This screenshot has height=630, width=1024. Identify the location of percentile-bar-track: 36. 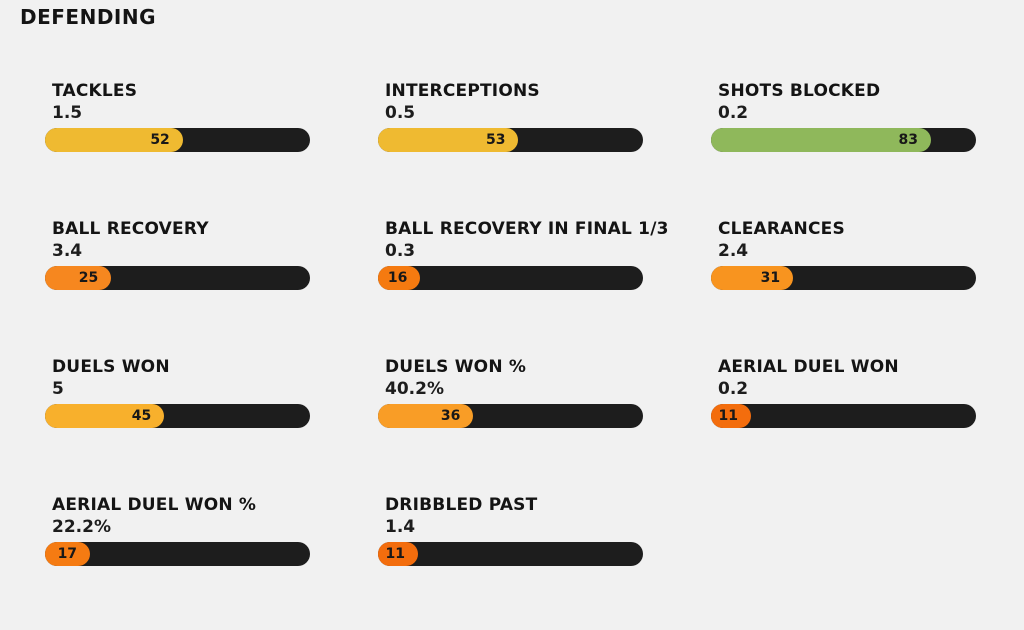
(510, 416).